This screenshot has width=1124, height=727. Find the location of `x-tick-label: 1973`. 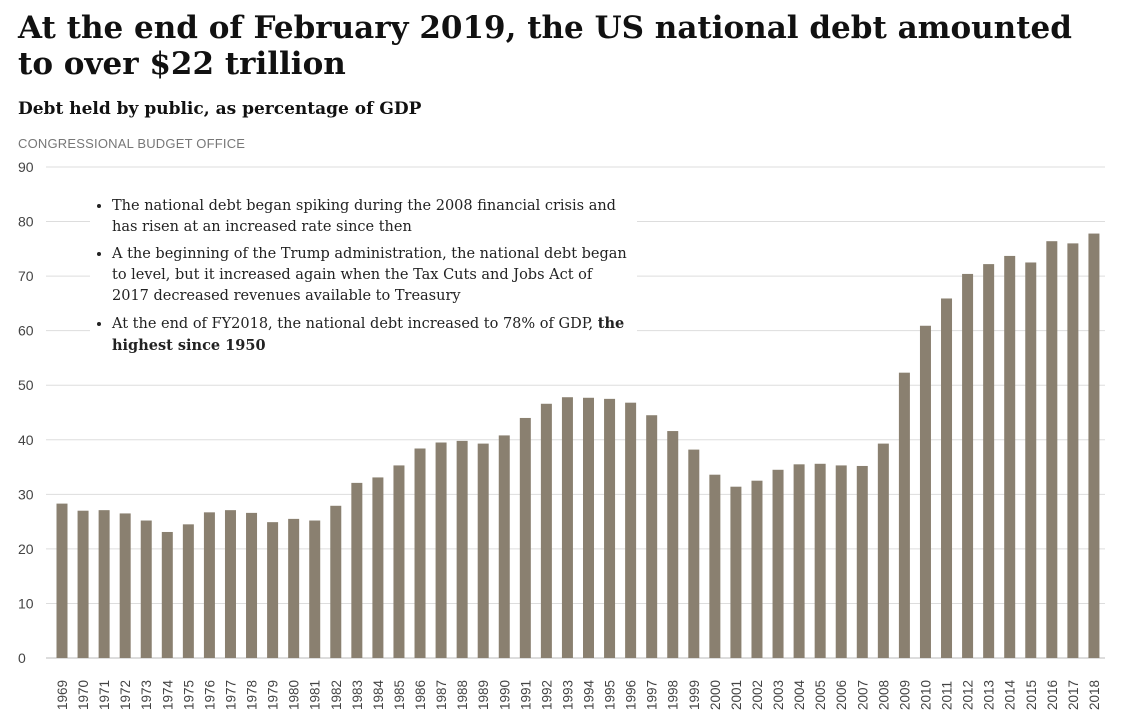

x-tick-label: 1973 is located at coordinates (146, 695).